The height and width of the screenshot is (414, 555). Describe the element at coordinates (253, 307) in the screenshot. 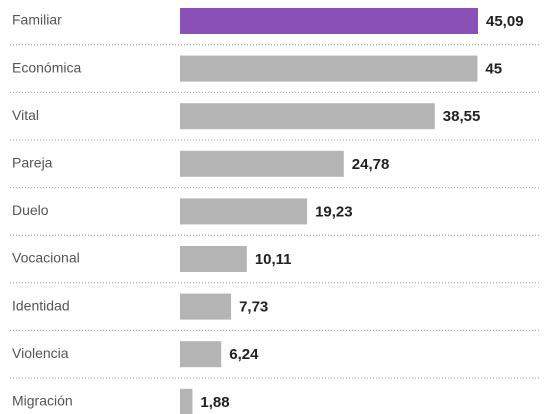

I see `value-label: 7,73` at that location.